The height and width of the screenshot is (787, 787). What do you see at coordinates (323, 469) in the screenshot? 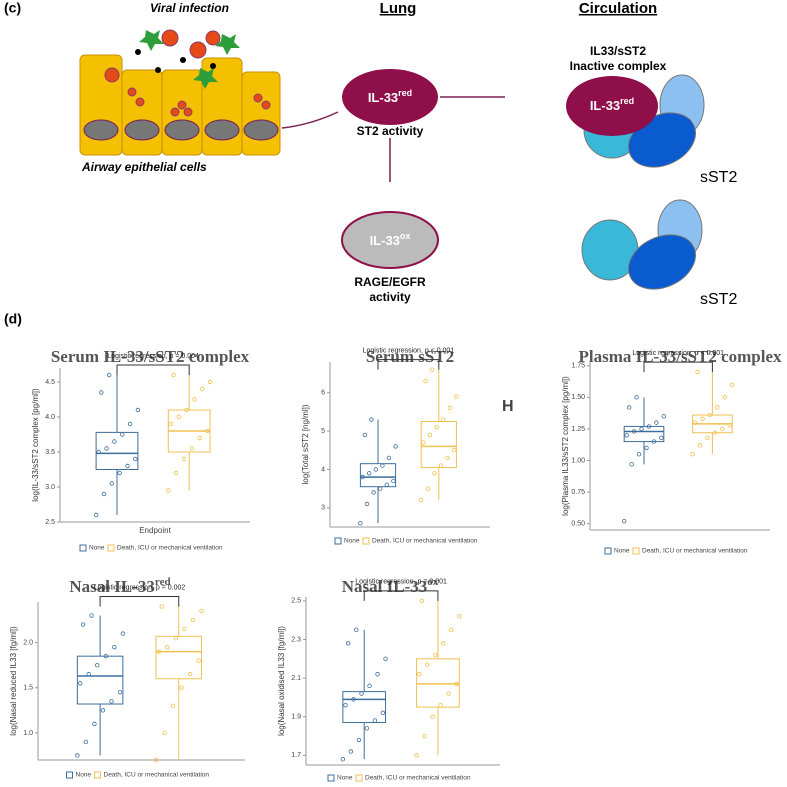
I see `y-tick-label: 4` at bounding box center [323, 469].